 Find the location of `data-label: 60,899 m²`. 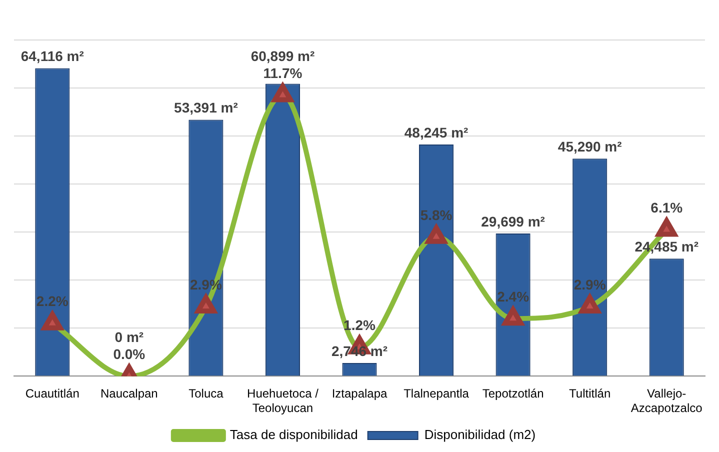

data-label: 60,899 m² is located at coordinates (282, 56).